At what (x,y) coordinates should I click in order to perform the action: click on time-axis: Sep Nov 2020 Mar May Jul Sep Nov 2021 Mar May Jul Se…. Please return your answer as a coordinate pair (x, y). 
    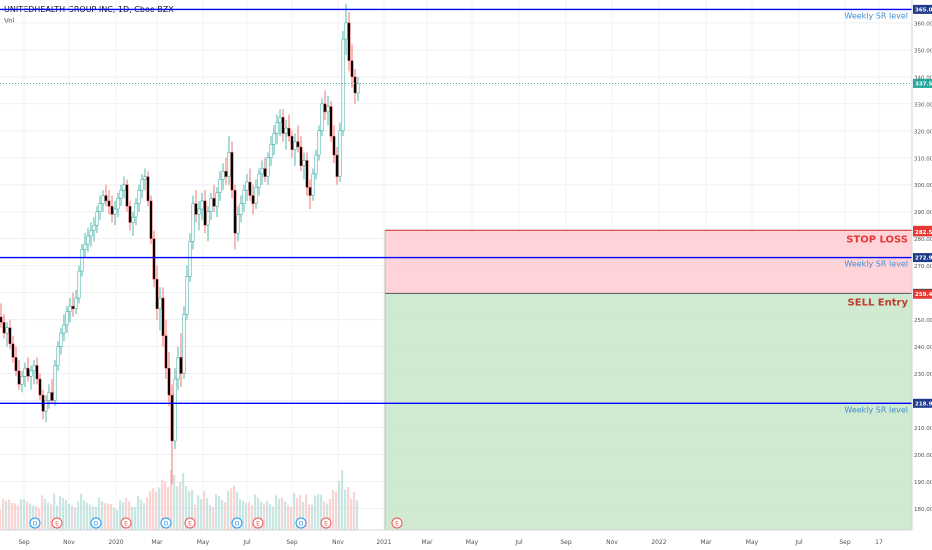
    Looking at the image, I should click on (466, 539).